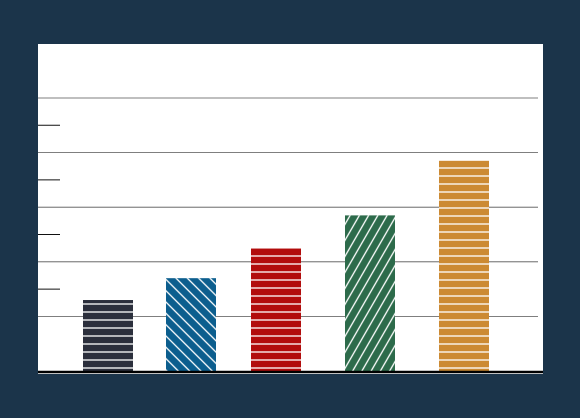 The image size is (580, 418). I want to click on bar-5-hatch, so click(464, 265).